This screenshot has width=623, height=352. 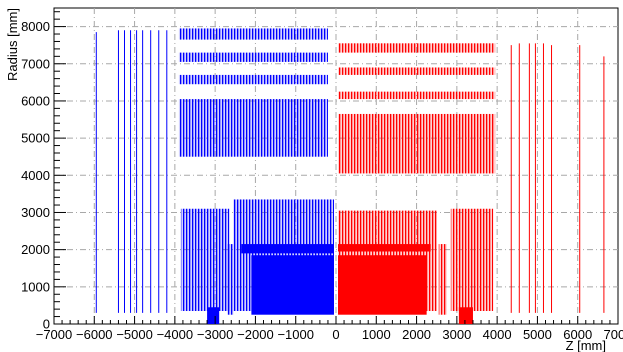 I want to click on y-tick-label: 0, so click(x=46, y=324).